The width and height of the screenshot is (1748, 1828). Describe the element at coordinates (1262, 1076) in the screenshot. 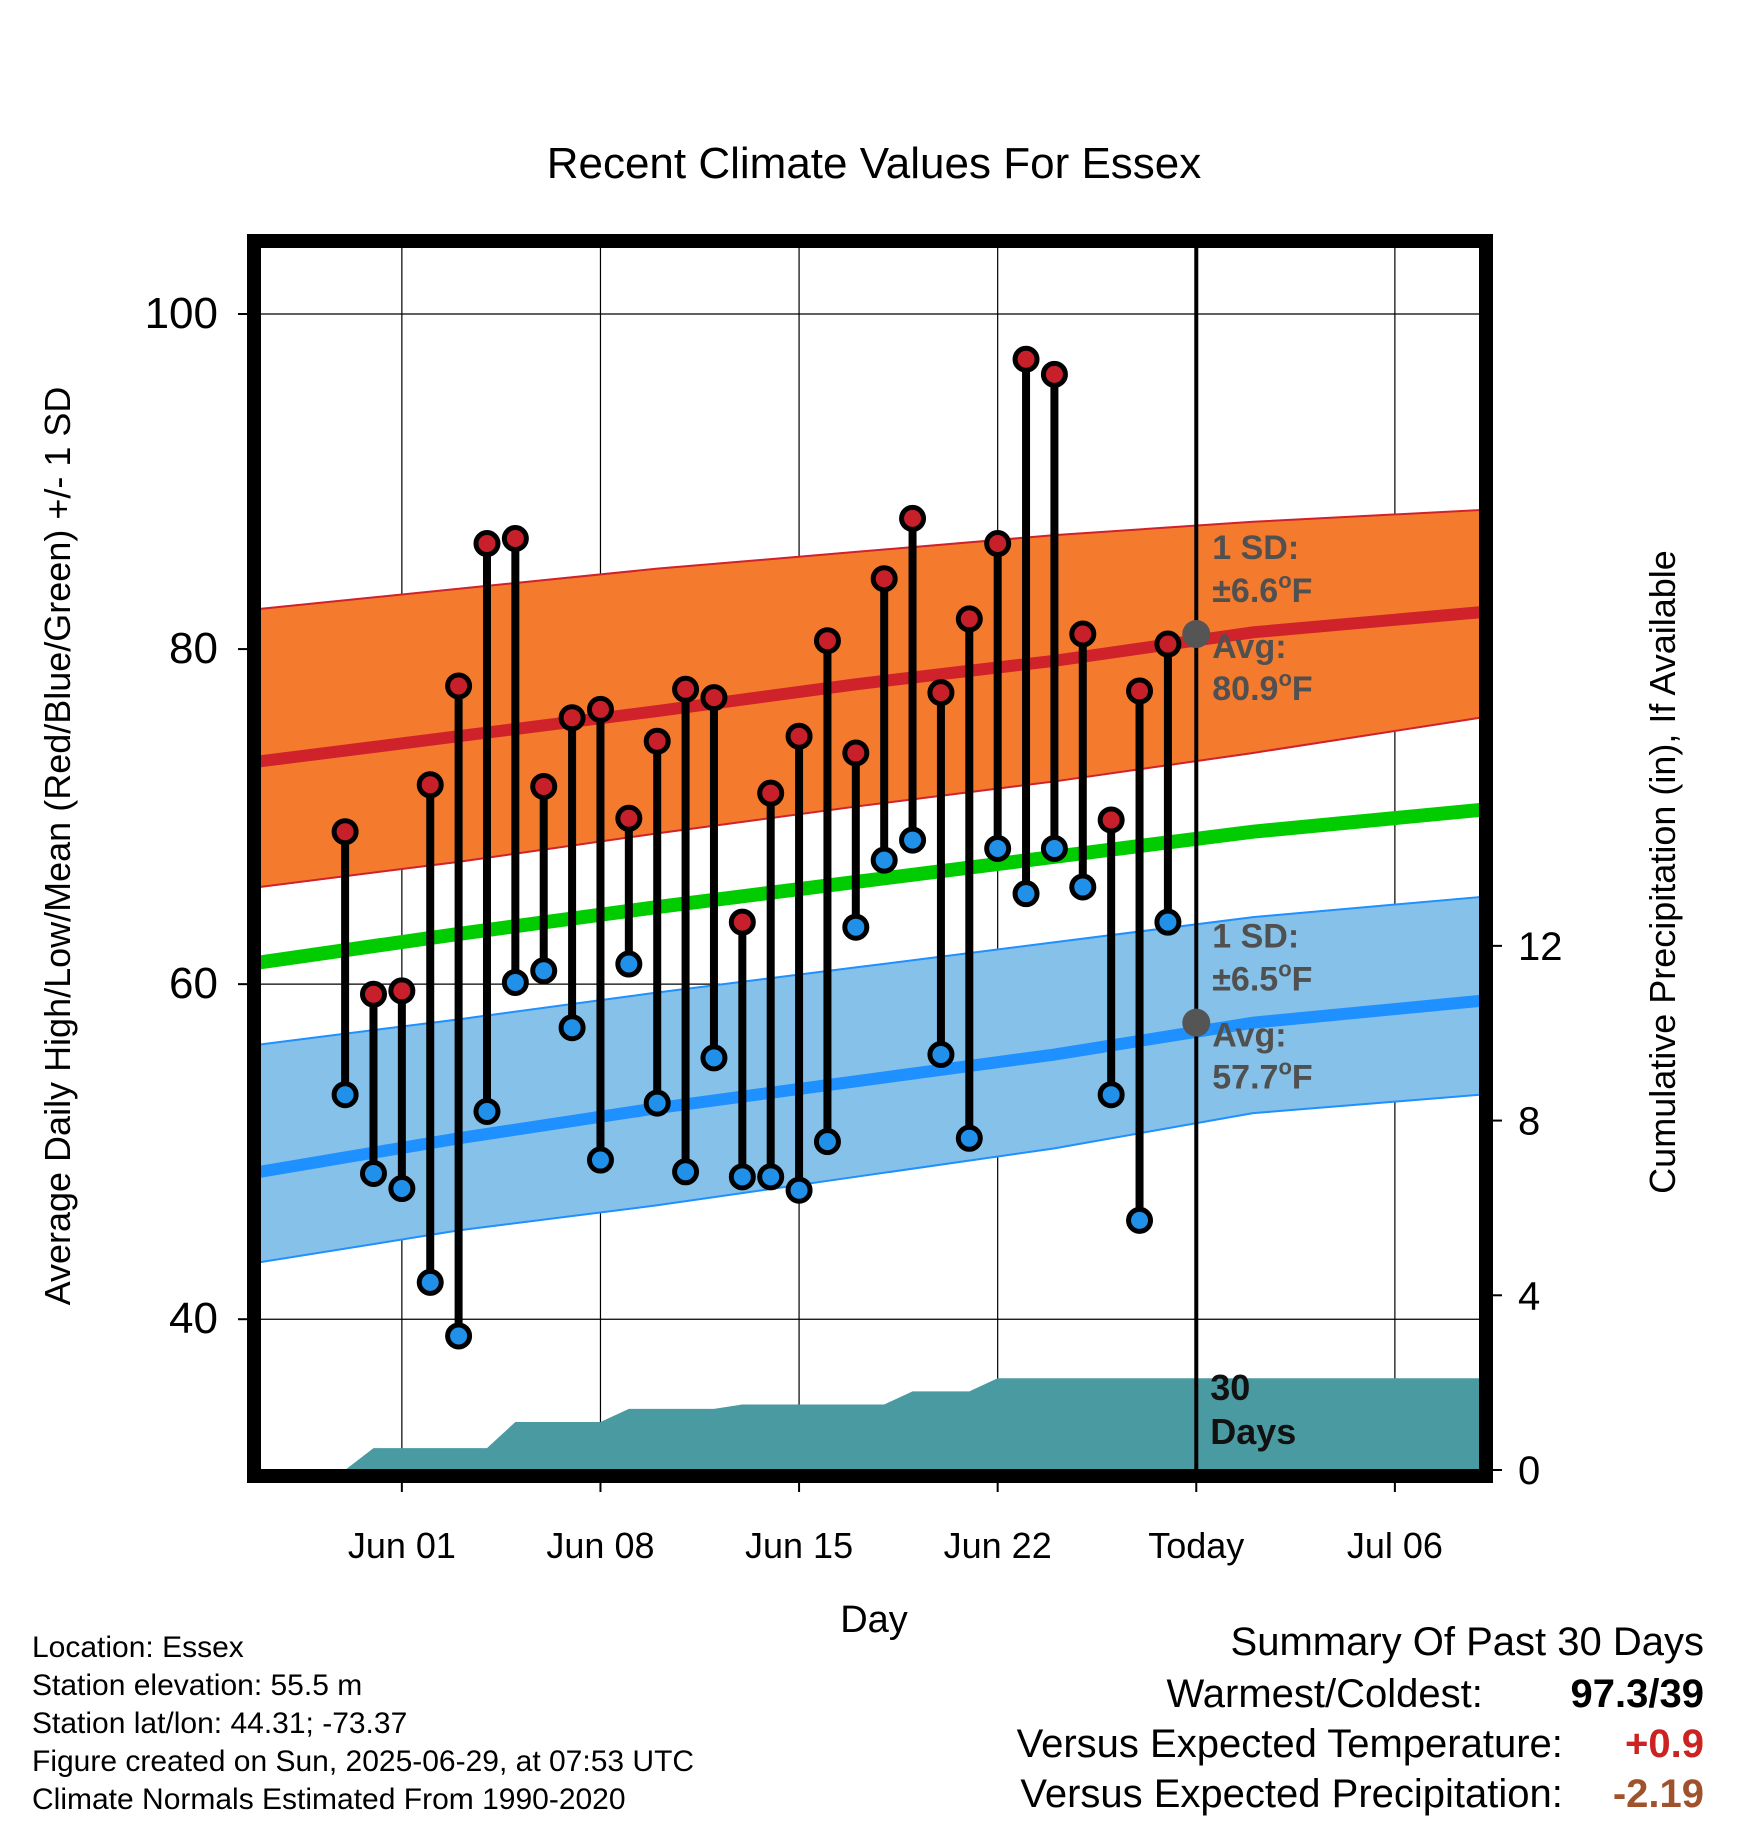

I see `low-avg-value: 57.7oF` at that location.